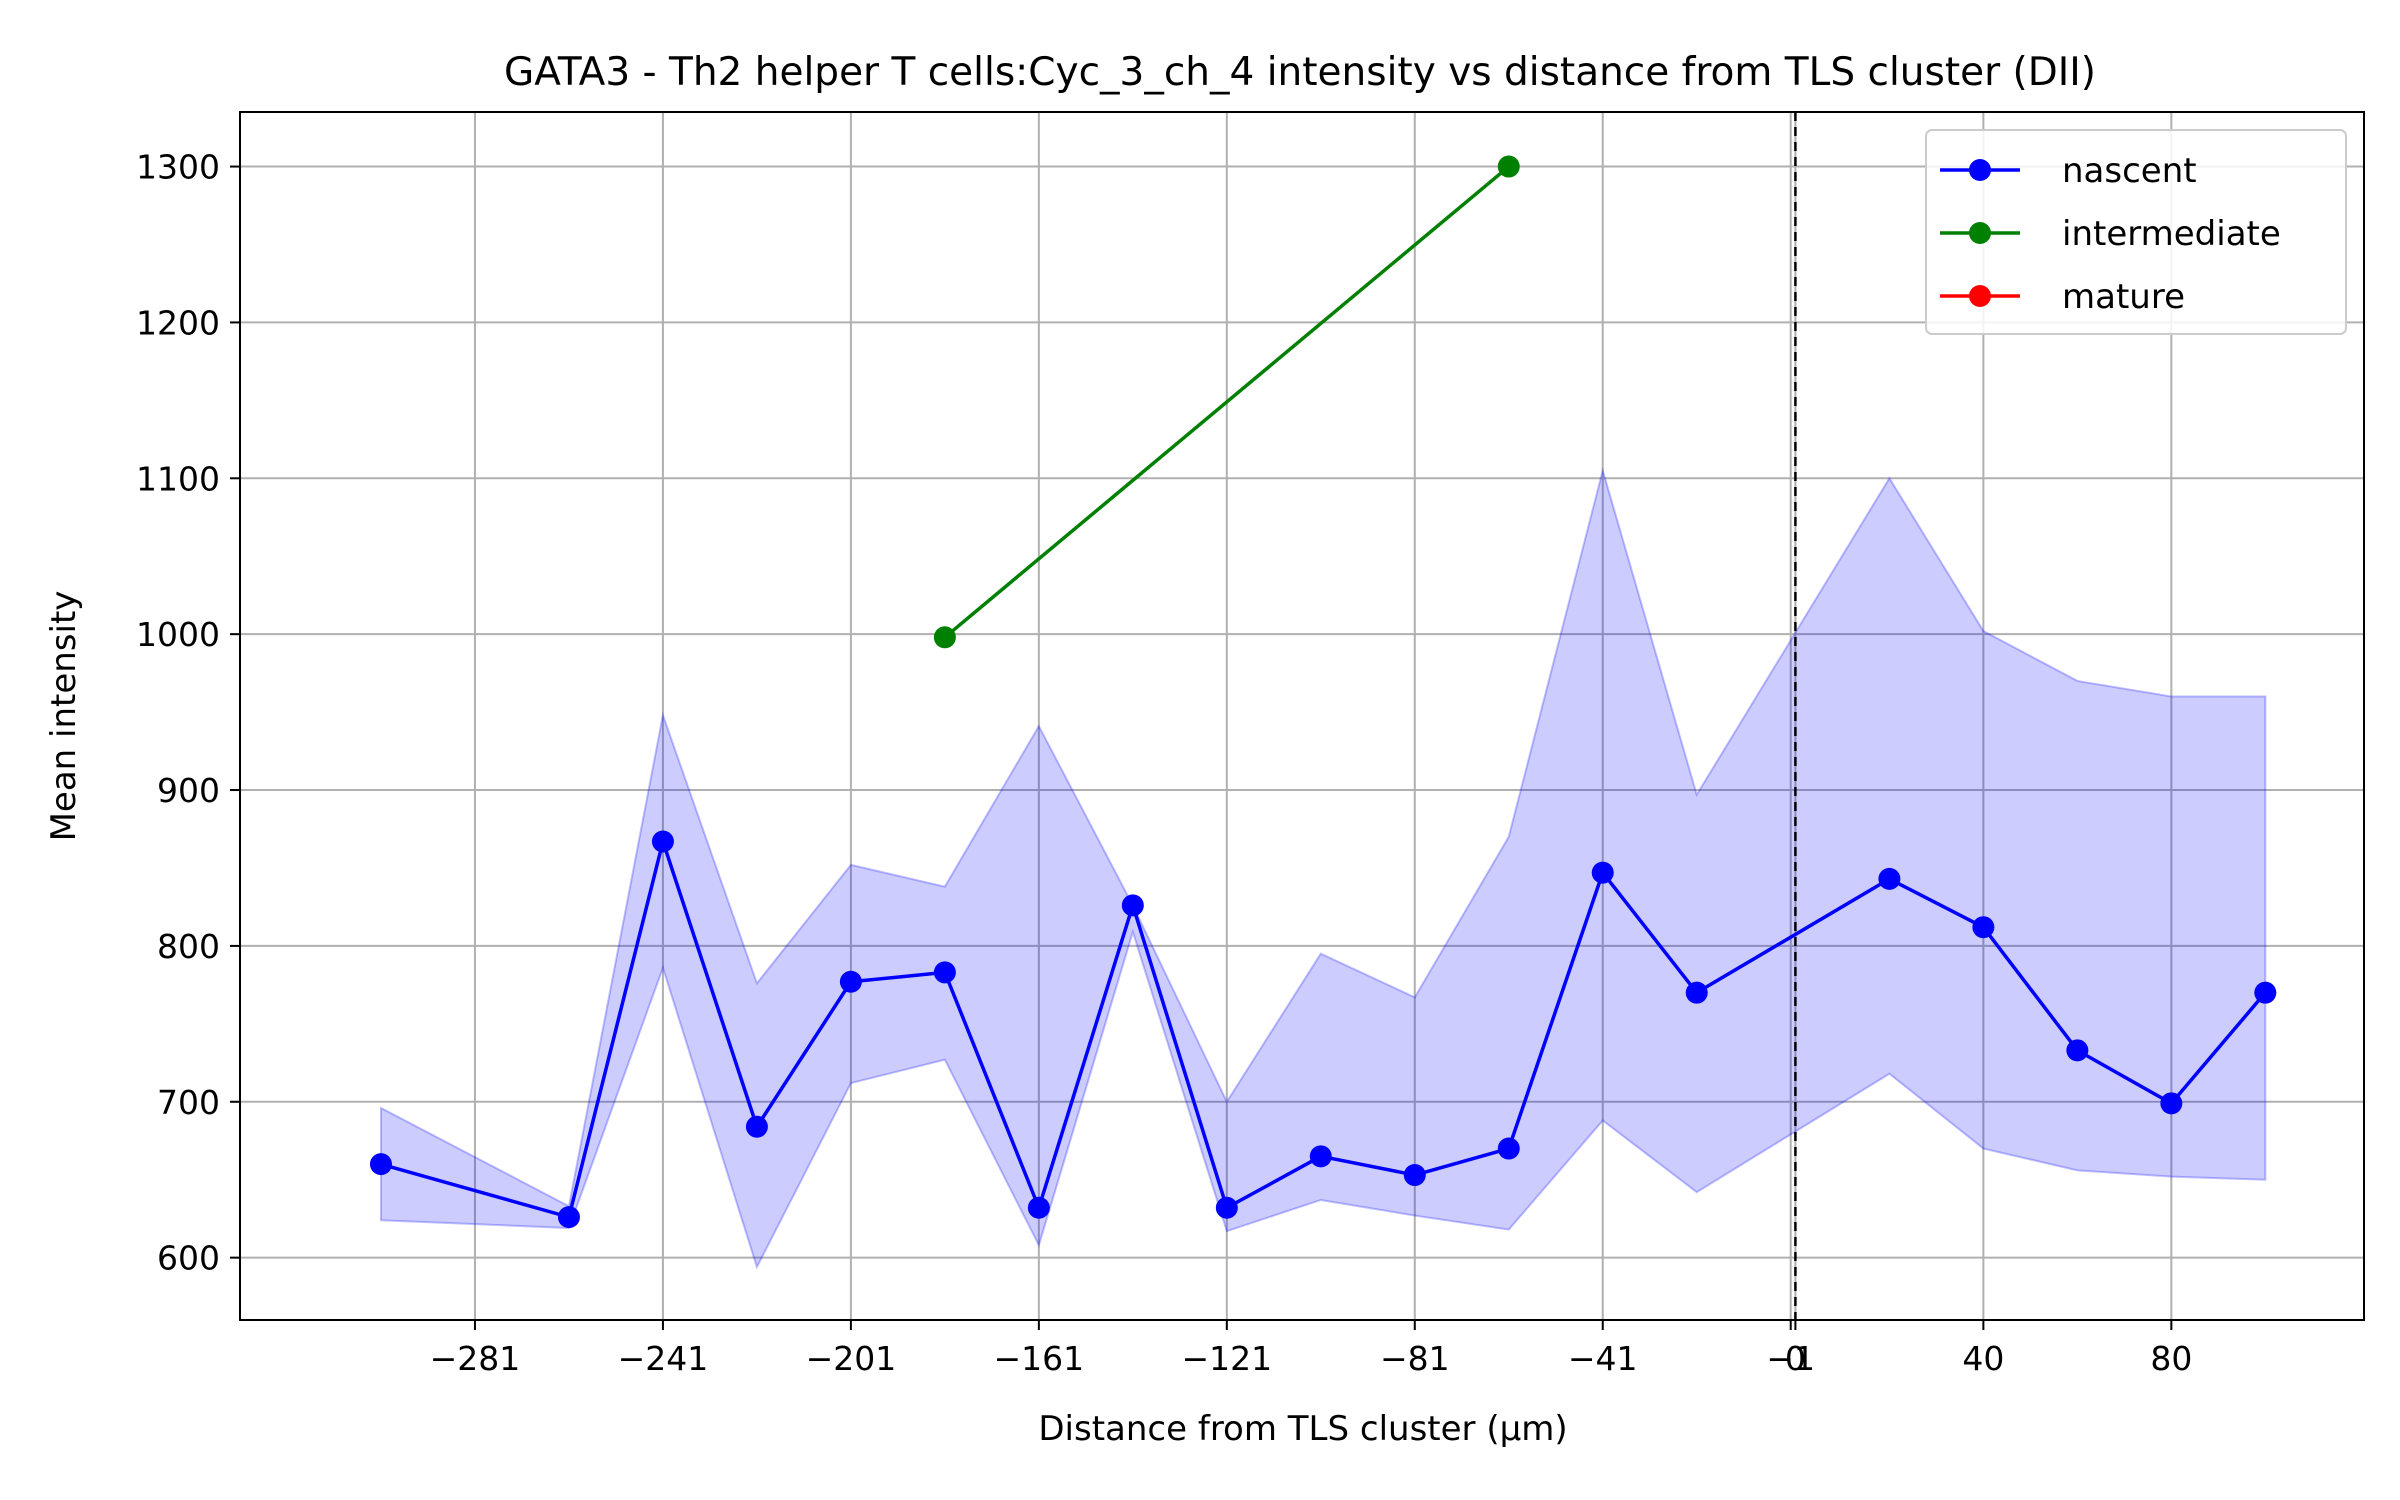 Image resolution: width=2400 pixels, height=1500 pixels. I want to click on x-tick-label: 0, so click(1795, 1358).